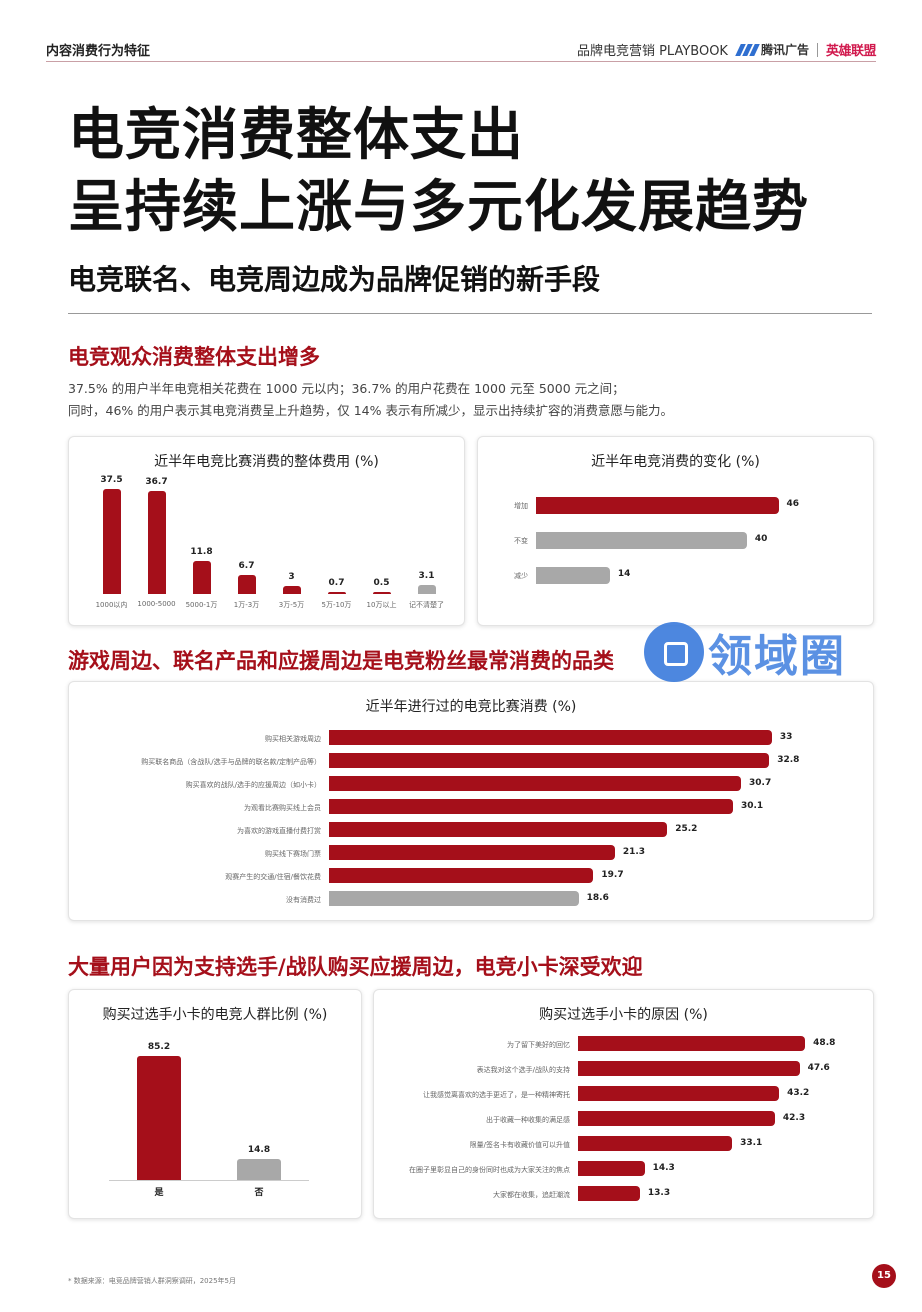 The width and height of the screenshot is (922, 1312). What do you see at coordinates (279, 831) in the screenshot?
I see `bar-category-label: 为喜欢的游戏直播付费打赏` at bounding box center [279, 831].